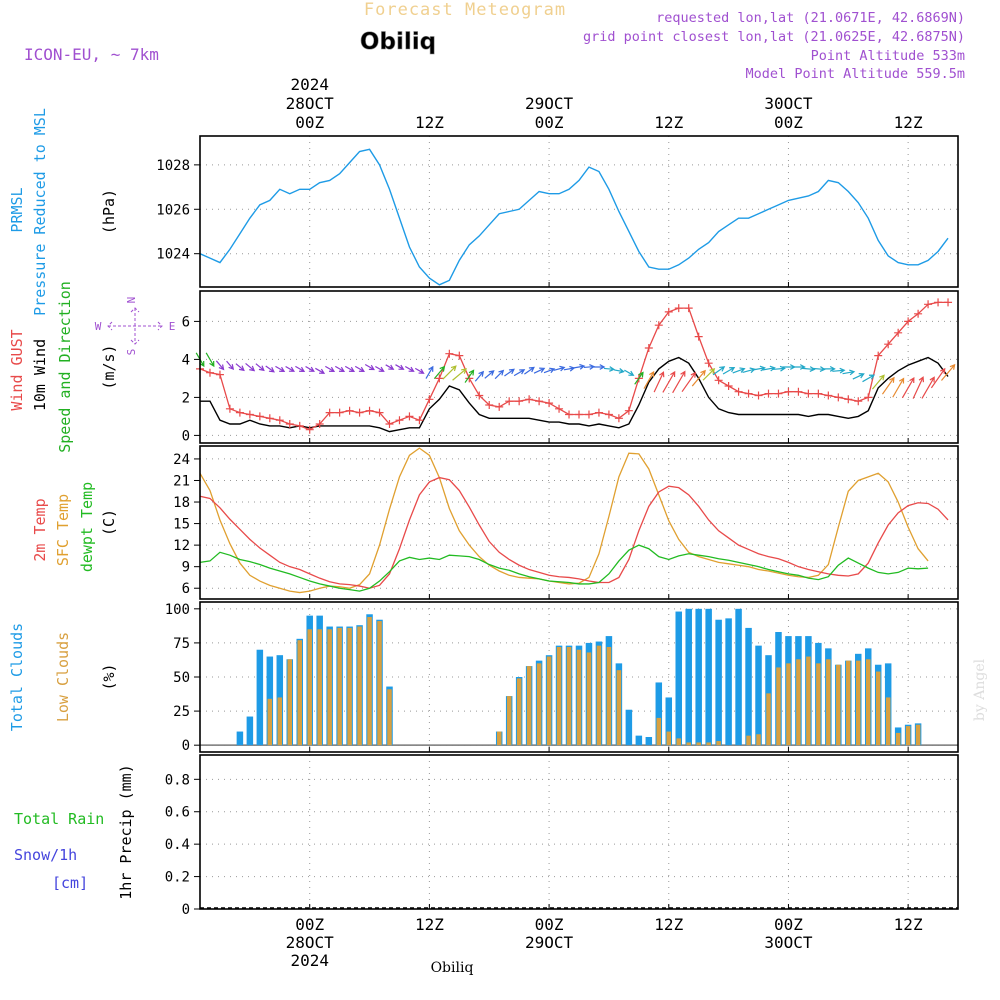 The height and width of the screenshot is (1000, 1000). Describe the element at coordinates (17, 369) in the screenshot. I see `gust-label: Wind GUST` at that location.